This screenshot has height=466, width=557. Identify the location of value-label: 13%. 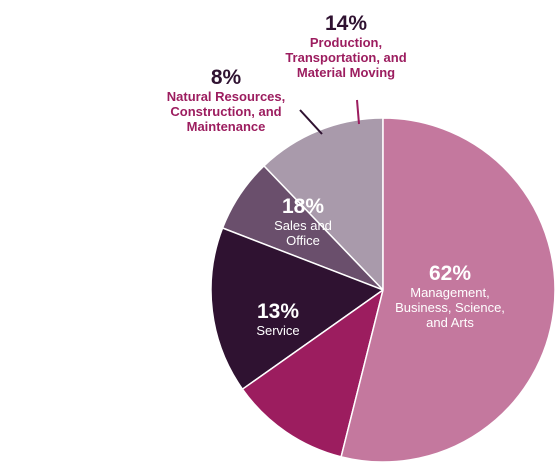
(278, 311).